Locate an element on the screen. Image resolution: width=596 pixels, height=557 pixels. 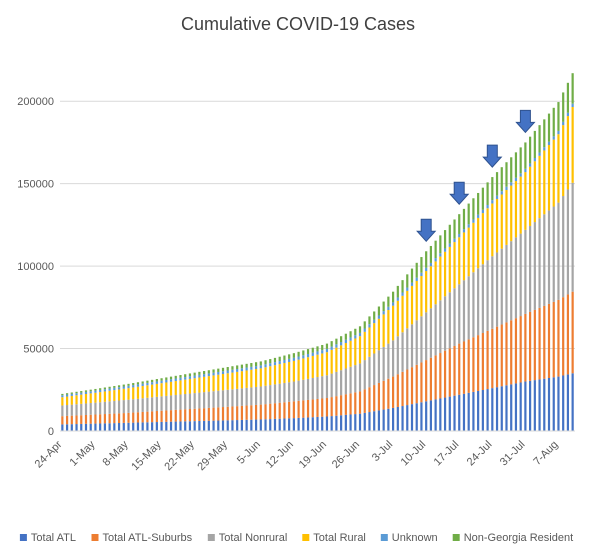
x-tick-label: 24-Jul is located at coordinates (480, 454).